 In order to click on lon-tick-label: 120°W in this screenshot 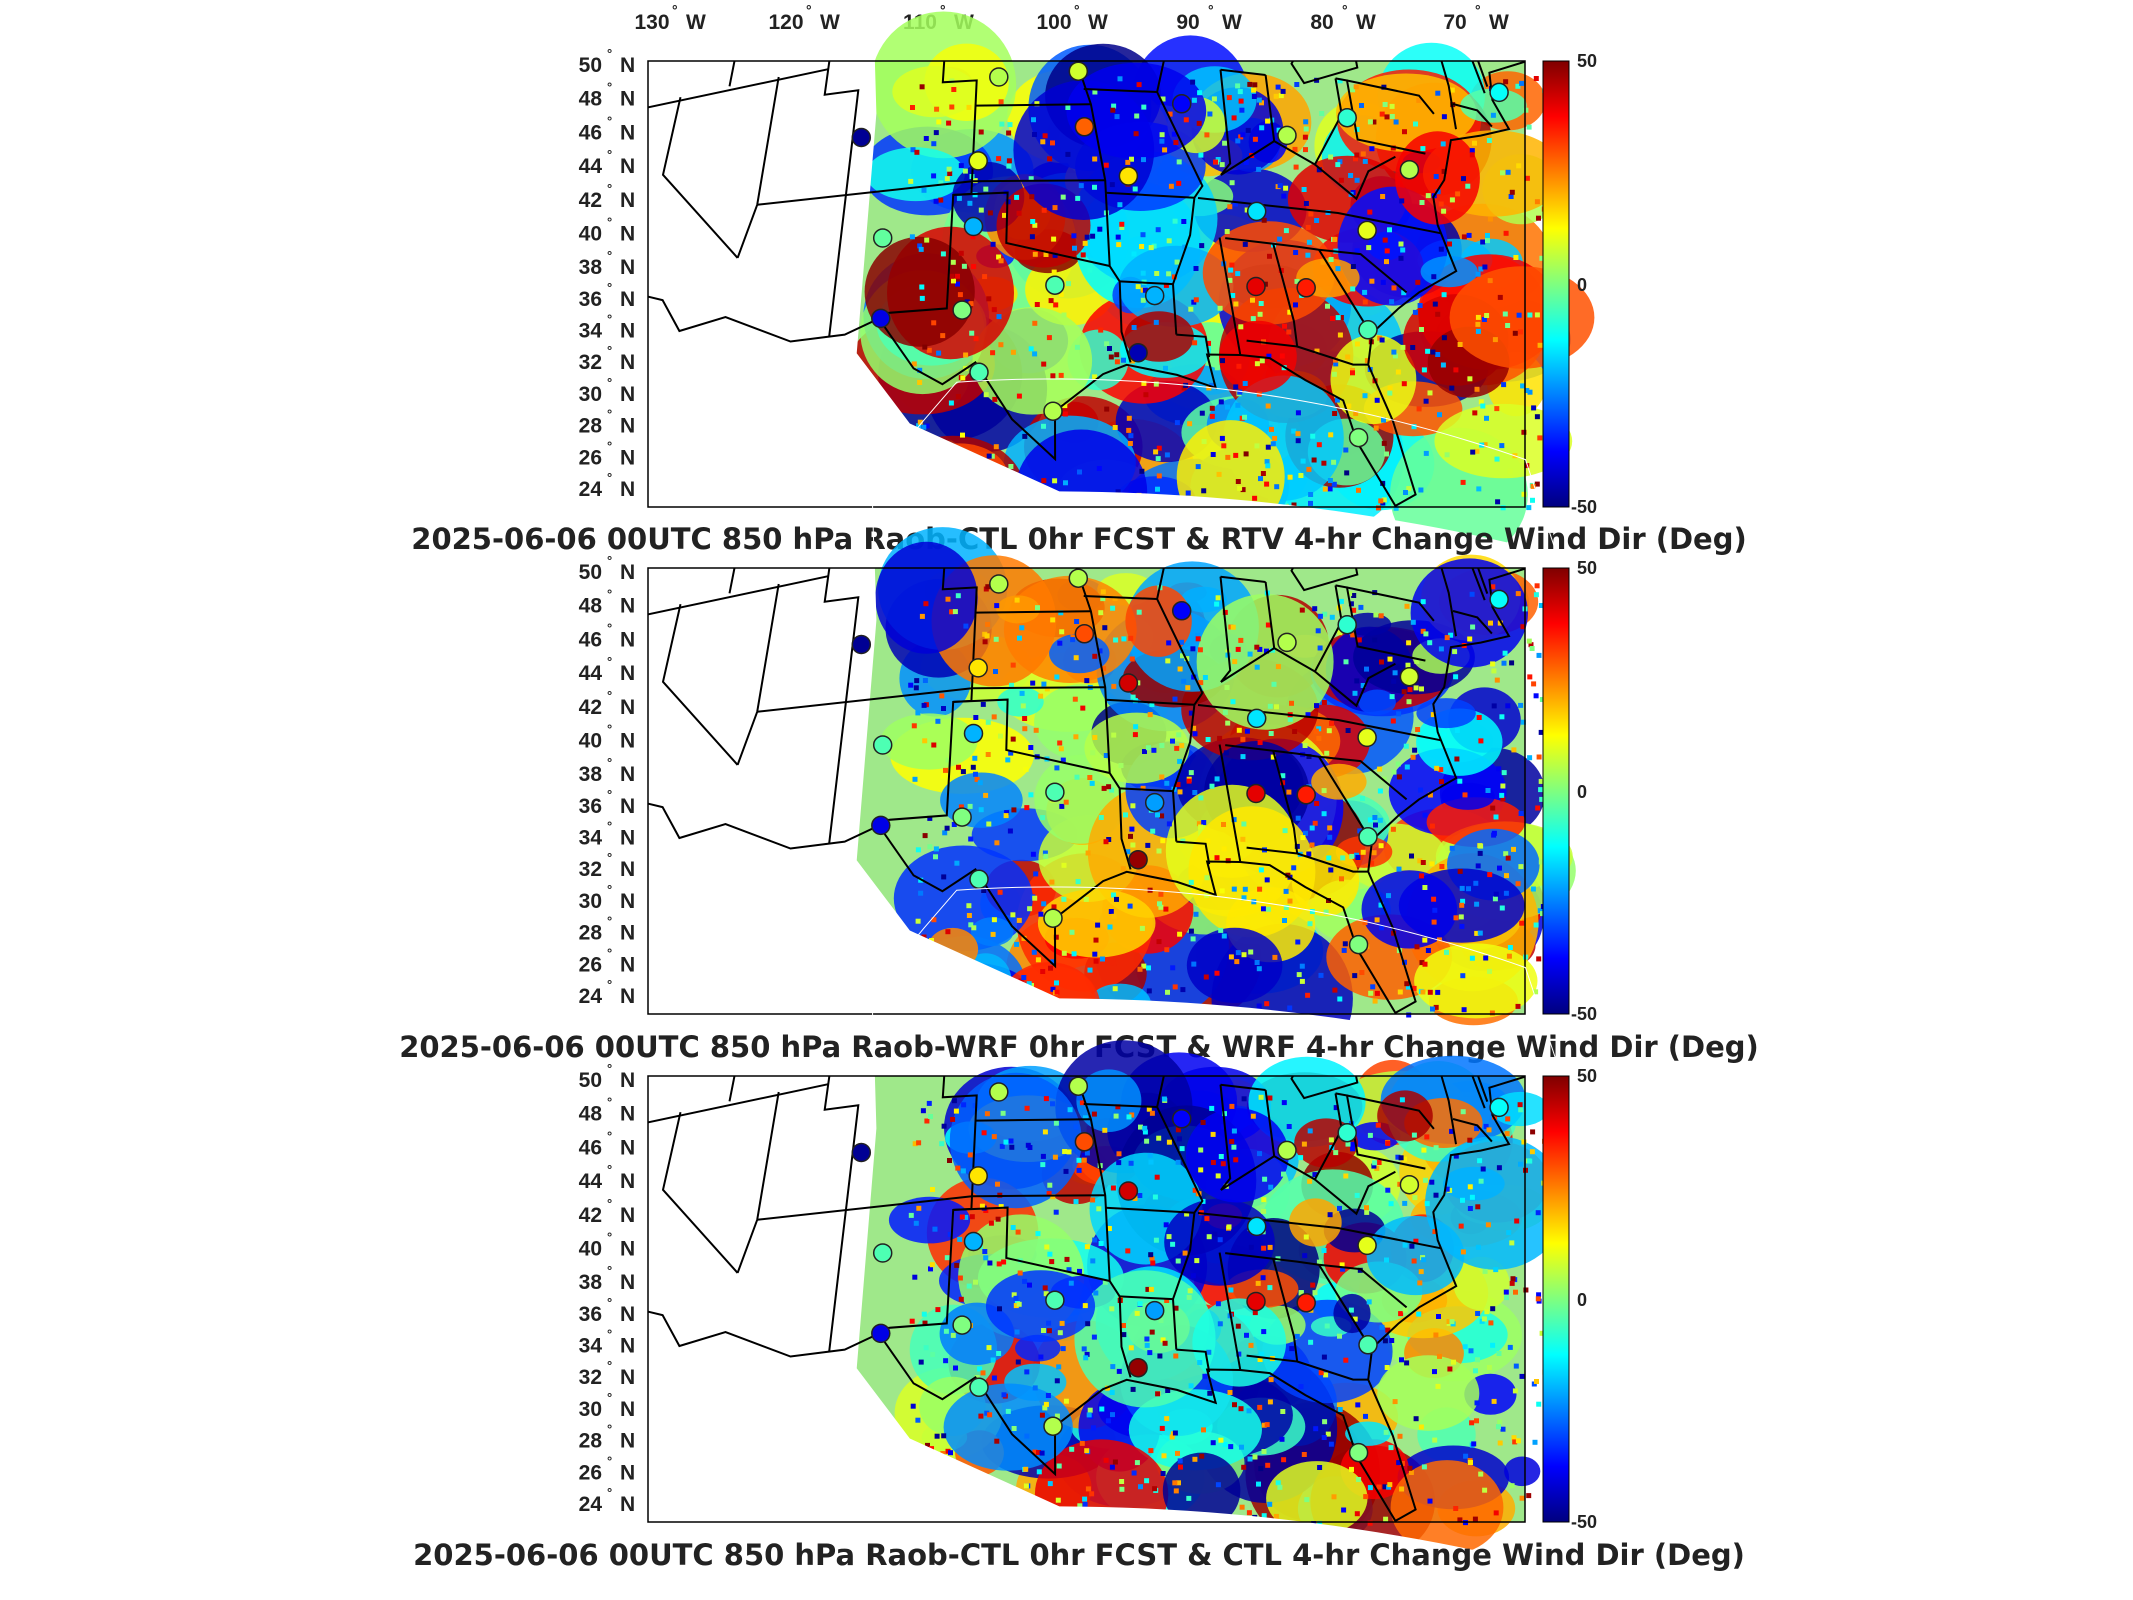, I will do `click(804, 18)`.